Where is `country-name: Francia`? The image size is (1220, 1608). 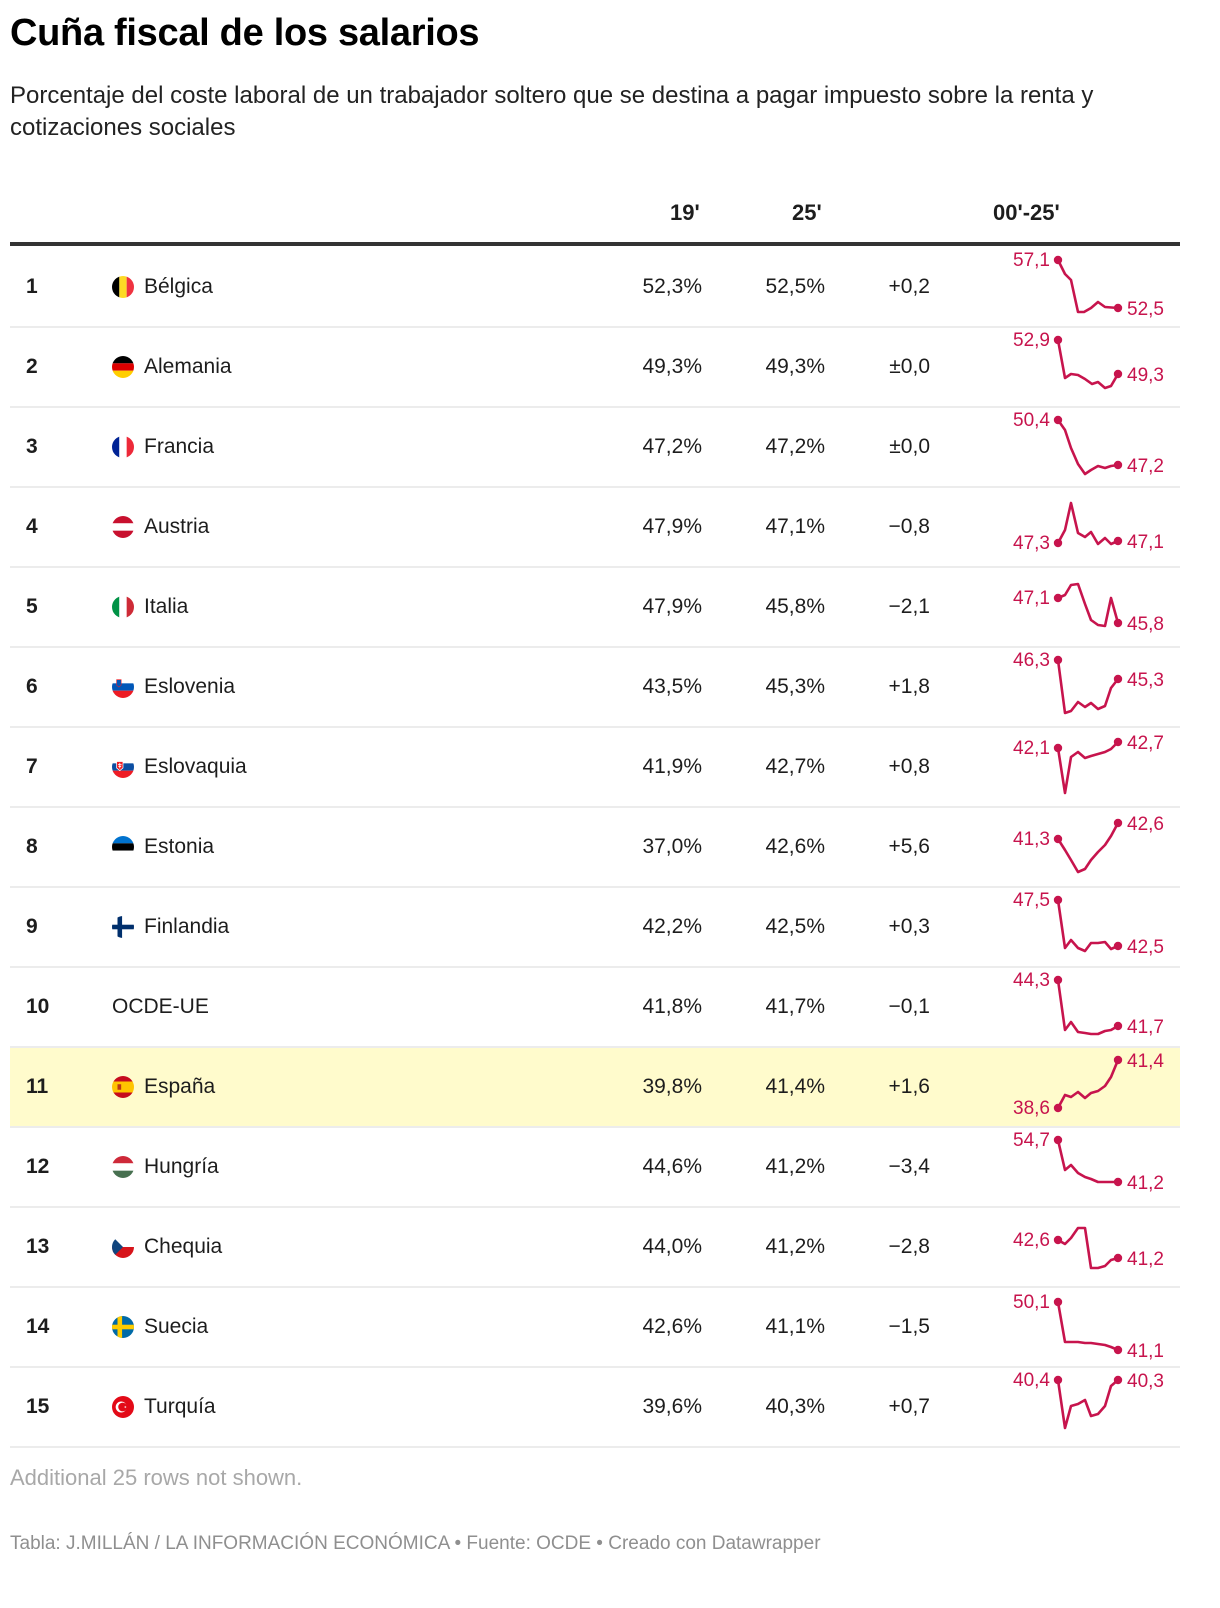
country-name: Francia is located at coordinates (179, 446).